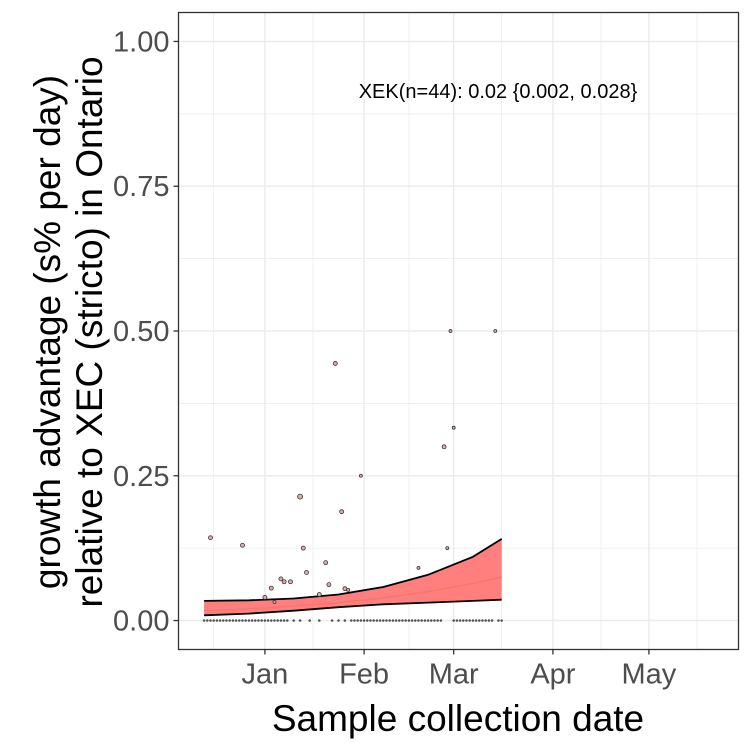 The height and width of the screenshot is (750, 750). I want to click on x-axis: Jan Feb Mar Apr May, so click(459, 670).